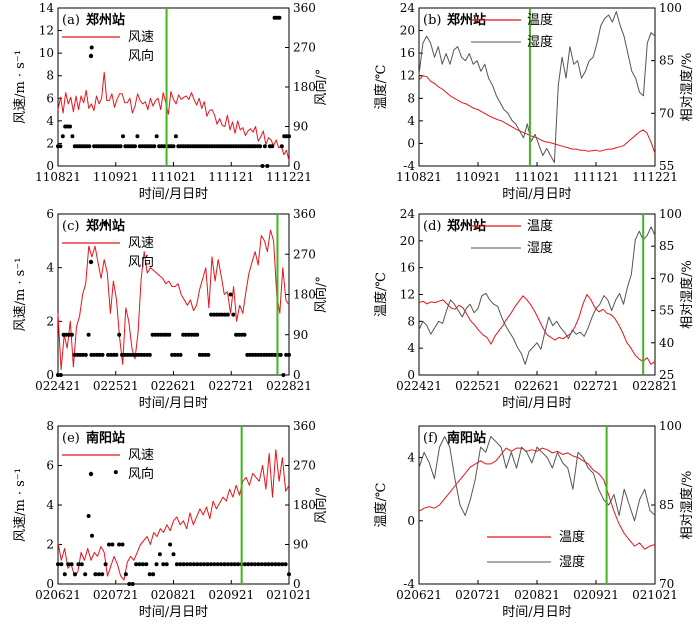  I want to click on y-right-tick-label: 100, so click(670, 426).